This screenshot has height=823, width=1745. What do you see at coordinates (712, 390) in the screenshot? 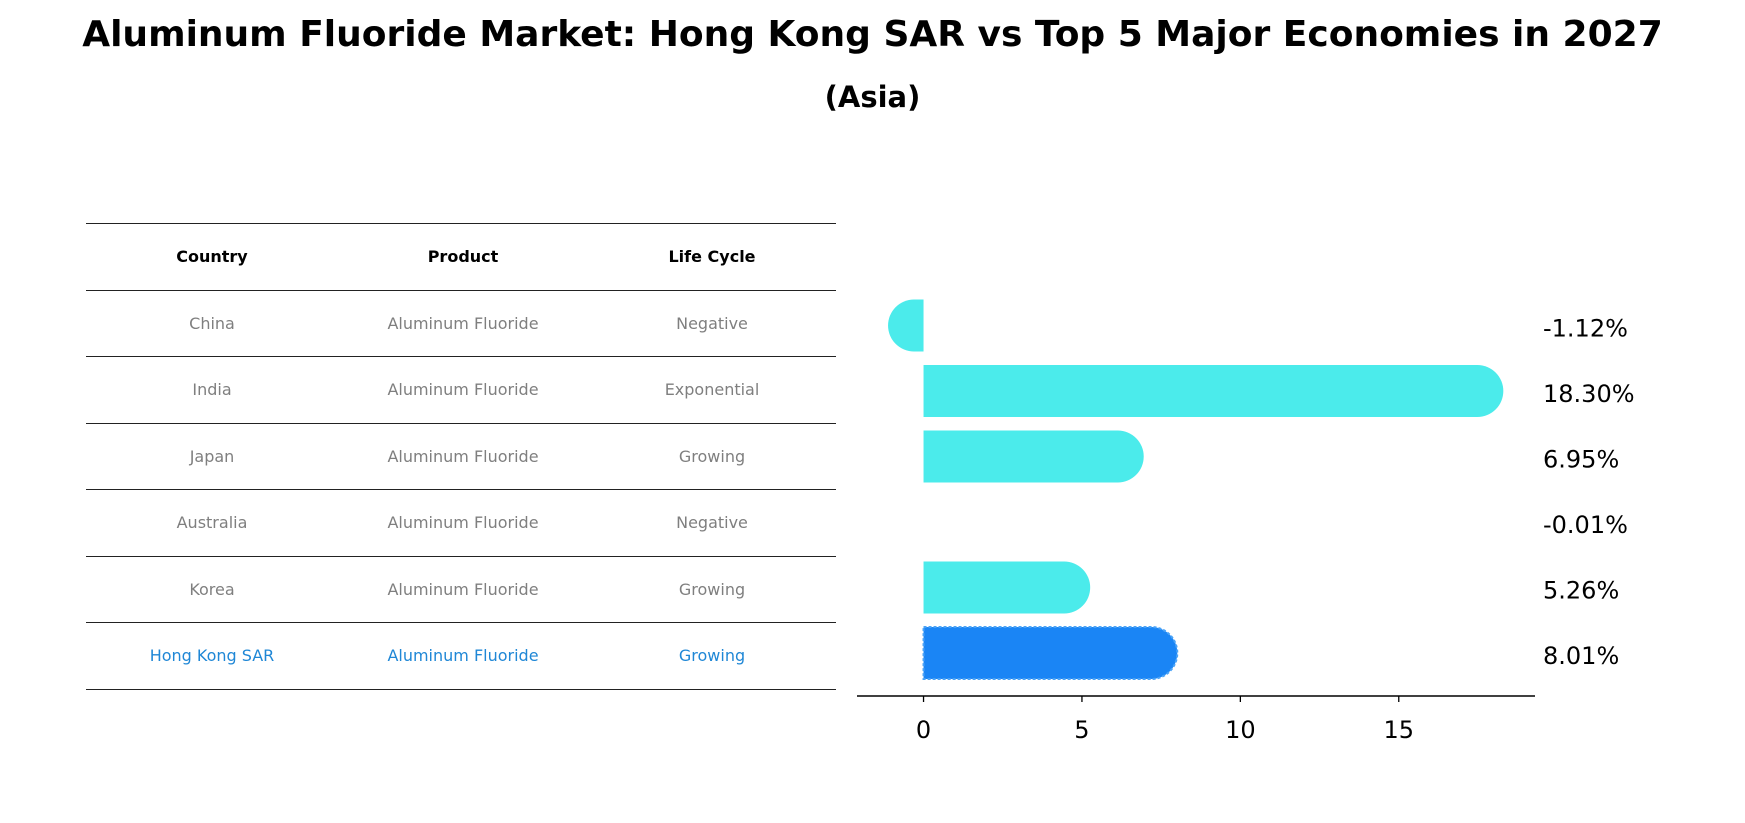
I see `life-cycle-cell: Exponential` at bounding box center [712, 390].